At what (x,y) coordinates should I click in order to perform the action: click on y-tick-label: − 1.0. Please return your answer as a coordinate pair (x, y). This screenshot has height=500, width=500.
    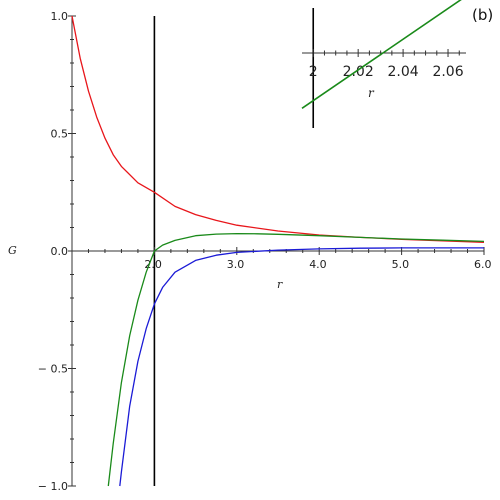
    Looking at the image, I should click on (53, 486).